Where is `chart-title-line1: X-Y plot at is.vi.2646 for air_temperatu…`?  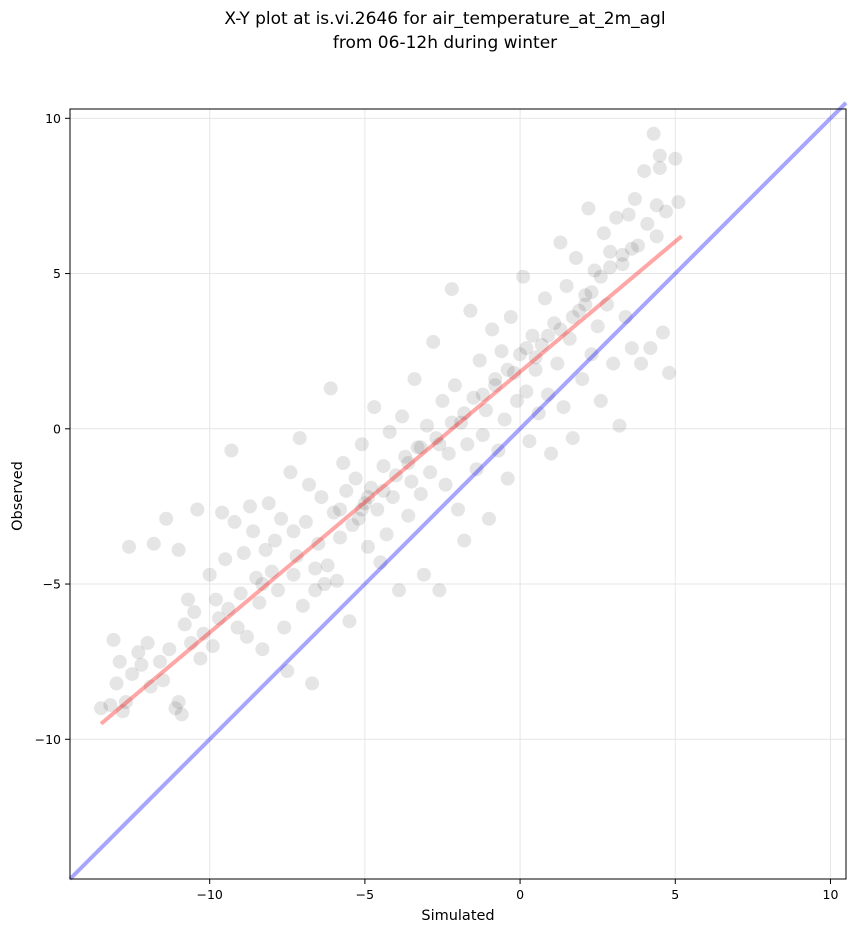
chart-title-line1: X-Y plot at is.vi.2646 for air_temperatu… is located at coordinates (444, 19).